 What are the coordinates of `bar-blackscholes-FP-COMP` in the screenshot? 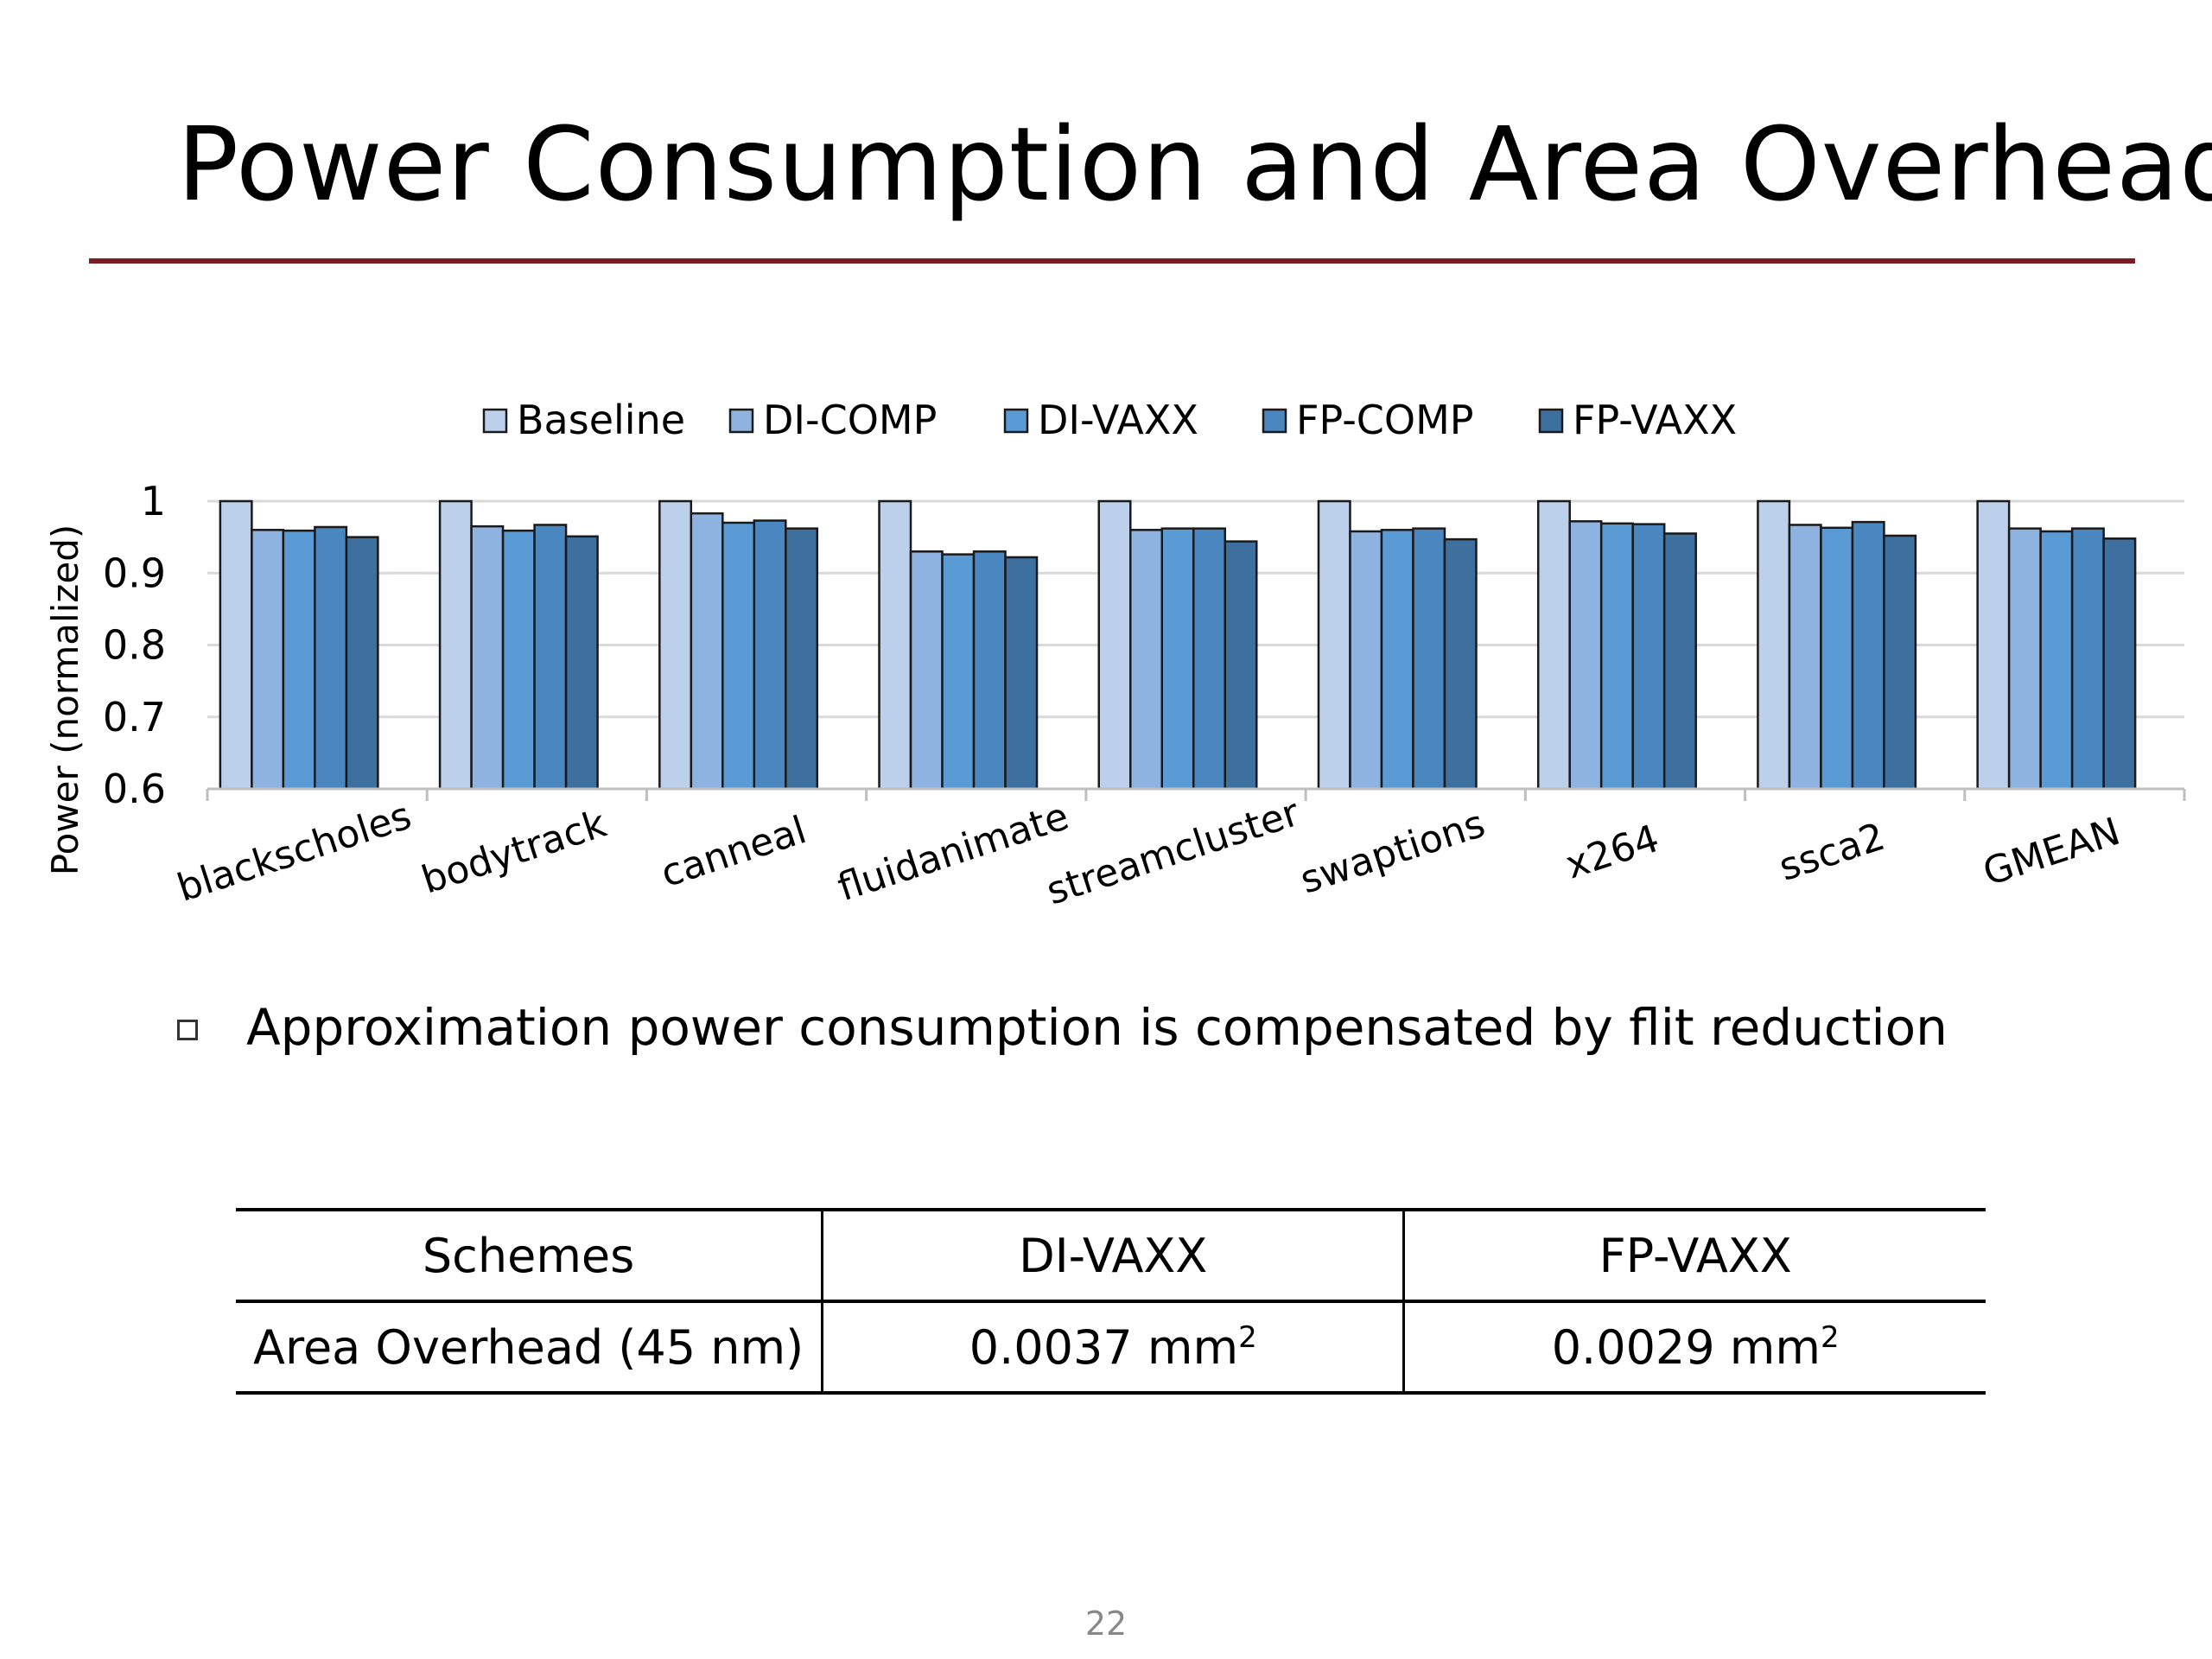 It's located at (331, 658).